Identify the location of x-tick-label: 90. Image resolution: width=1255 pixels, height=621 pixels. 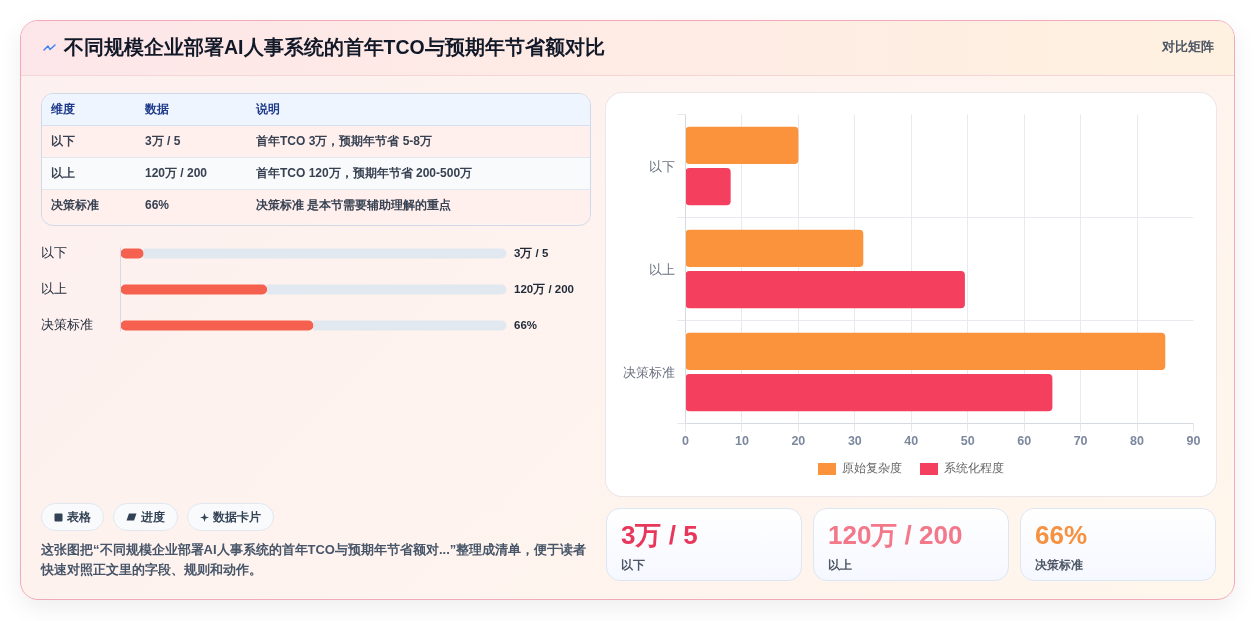
(1193, 440).